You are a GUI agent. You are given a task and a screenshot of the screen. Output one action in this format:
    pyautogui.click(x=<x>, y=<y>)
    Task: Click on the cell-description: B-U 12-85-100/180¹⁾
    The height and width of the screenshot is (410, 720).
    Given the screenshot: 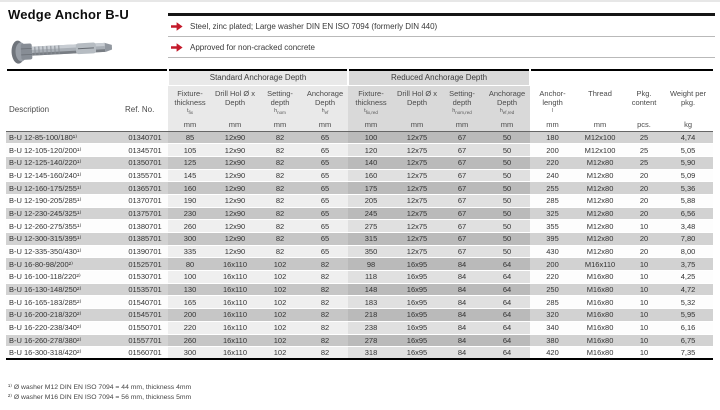 What is the action you would take?
    pyautogui.click(x=64, y=138)
    